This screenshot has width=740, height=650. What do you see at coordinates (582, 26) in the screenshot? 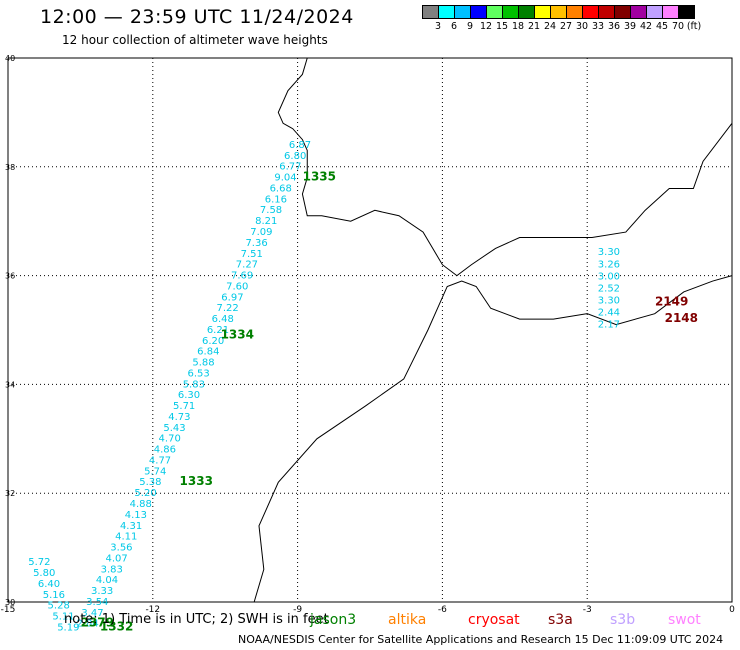
I see `colorbar-label: 30` at bounding box center [582, 26].